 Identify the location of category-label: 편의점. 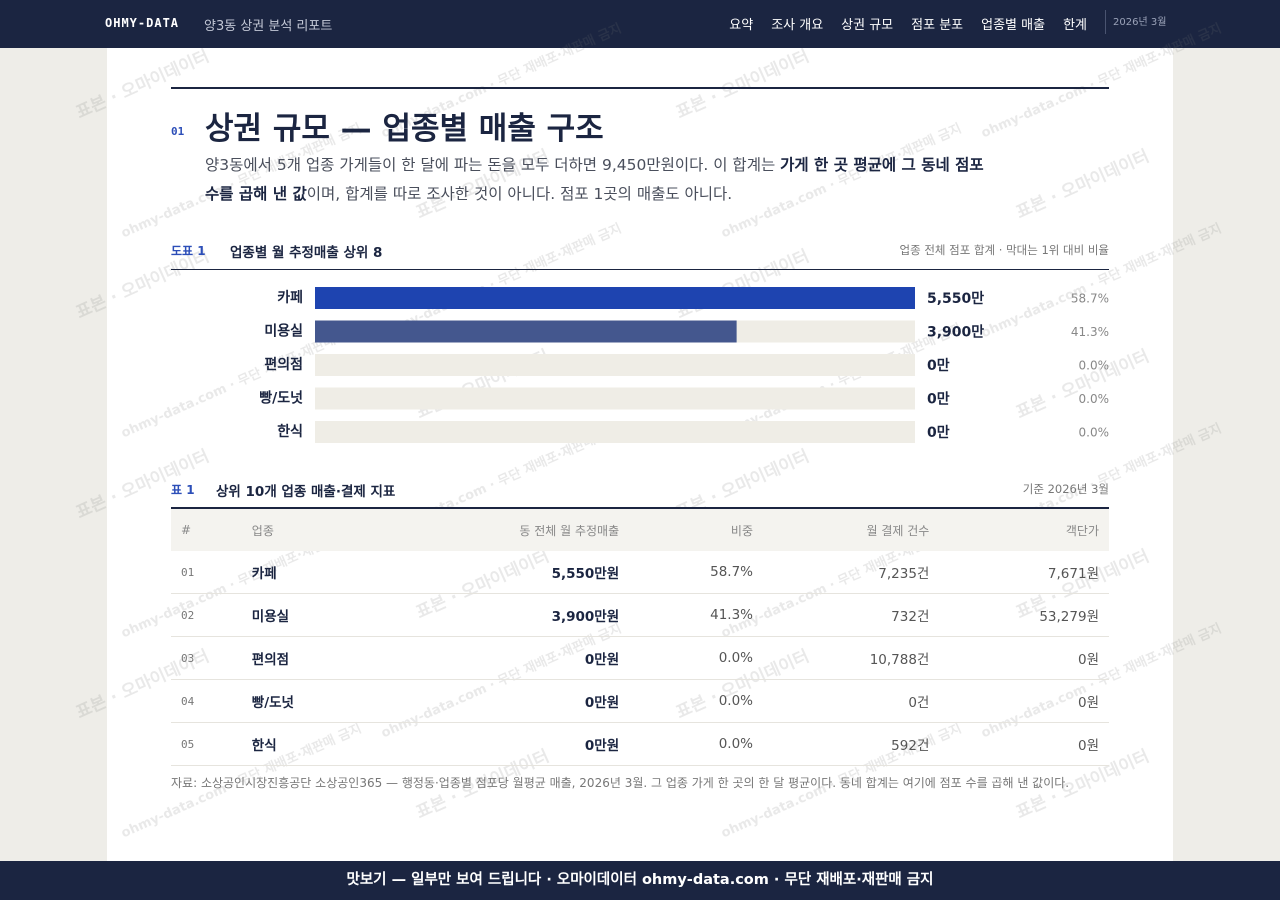
(283, 364).